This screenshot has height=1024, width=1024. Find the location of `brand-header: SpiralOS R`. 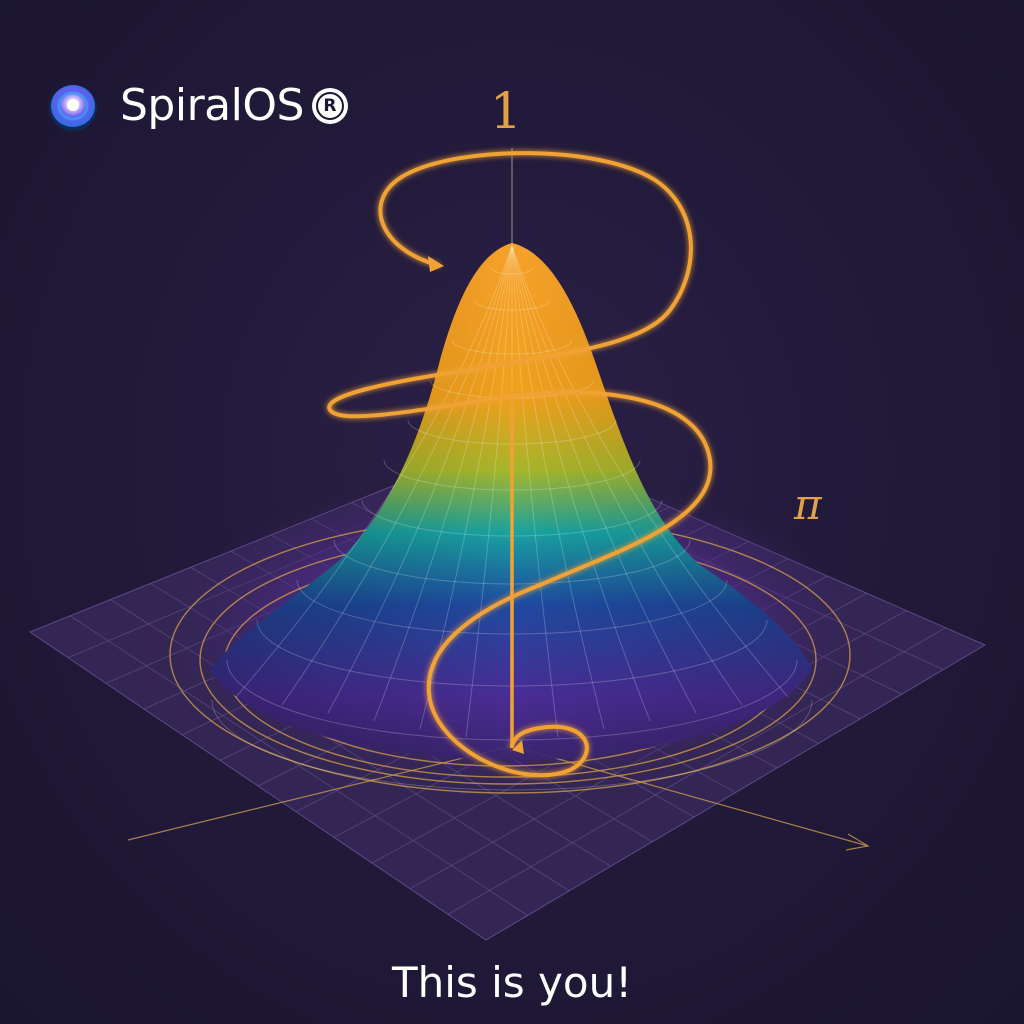

brand-header: SpiralOS R is located at coordinates (196, 106).